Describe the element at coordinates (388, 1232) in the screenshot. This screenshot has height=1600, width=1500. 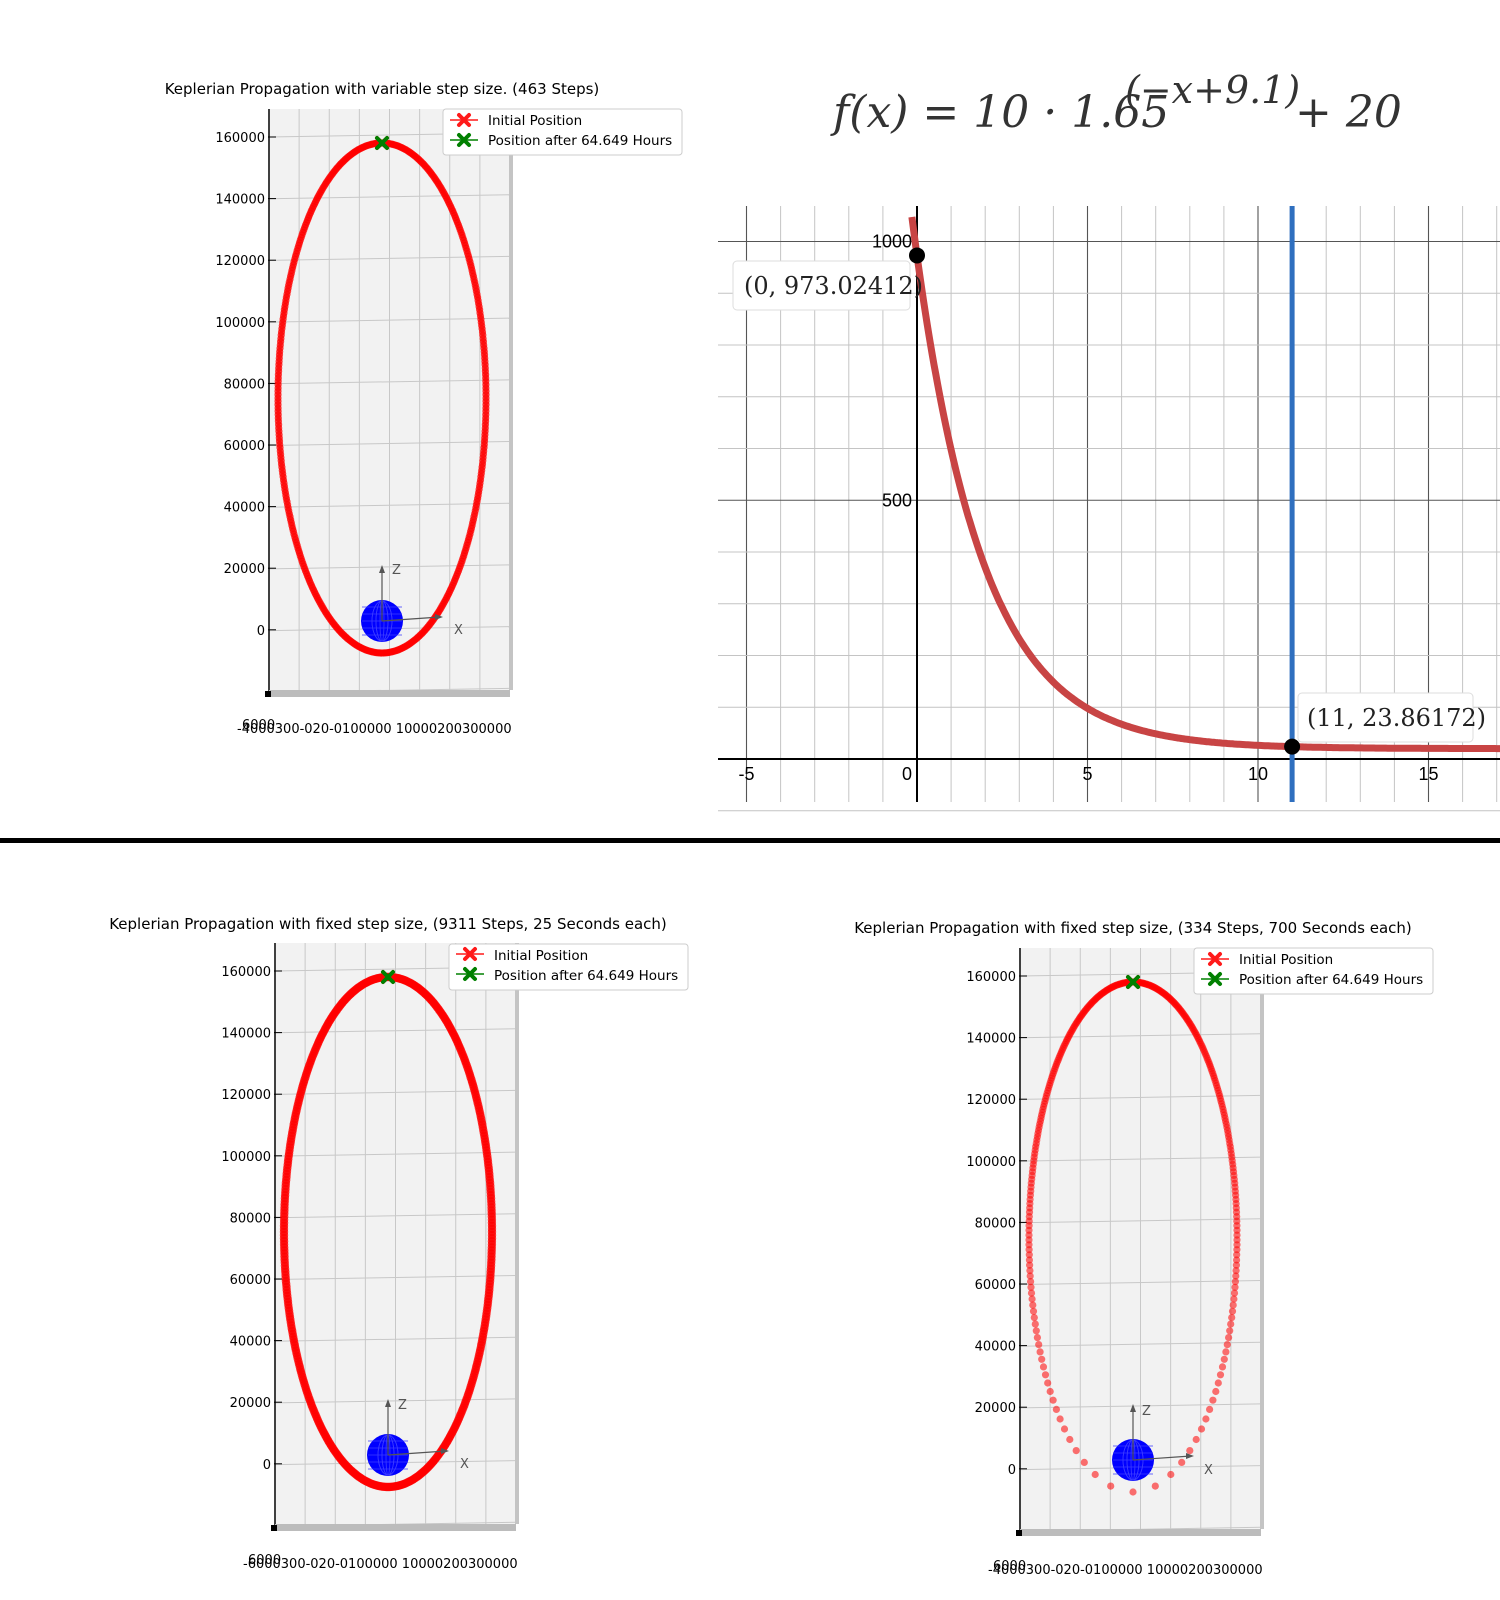
I see `orbit-points` at that location.